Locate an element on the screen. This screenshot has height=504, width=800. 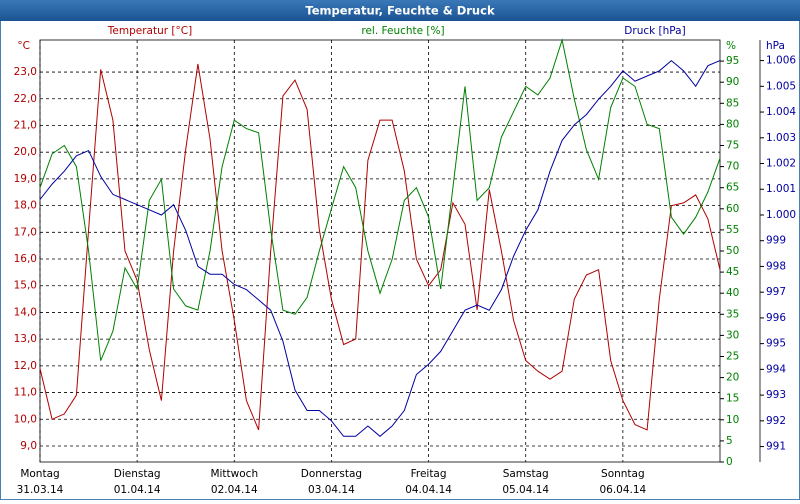
title-bar is located at coordinates (400, 10).